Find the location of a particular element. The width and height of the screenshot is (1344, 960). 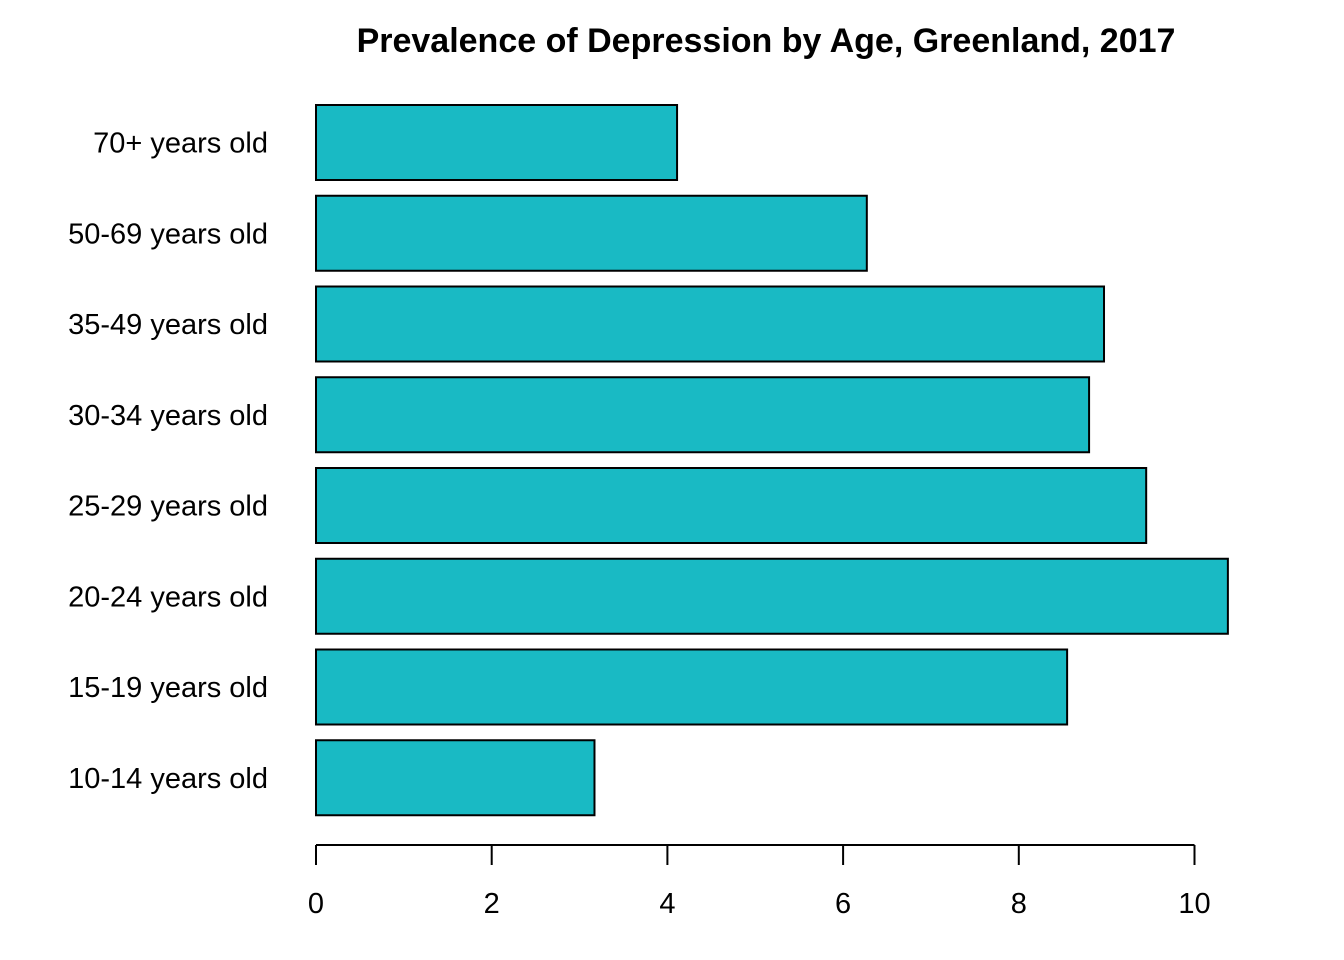

category-label: 20-24 years old is located at coordinates (168, 597).